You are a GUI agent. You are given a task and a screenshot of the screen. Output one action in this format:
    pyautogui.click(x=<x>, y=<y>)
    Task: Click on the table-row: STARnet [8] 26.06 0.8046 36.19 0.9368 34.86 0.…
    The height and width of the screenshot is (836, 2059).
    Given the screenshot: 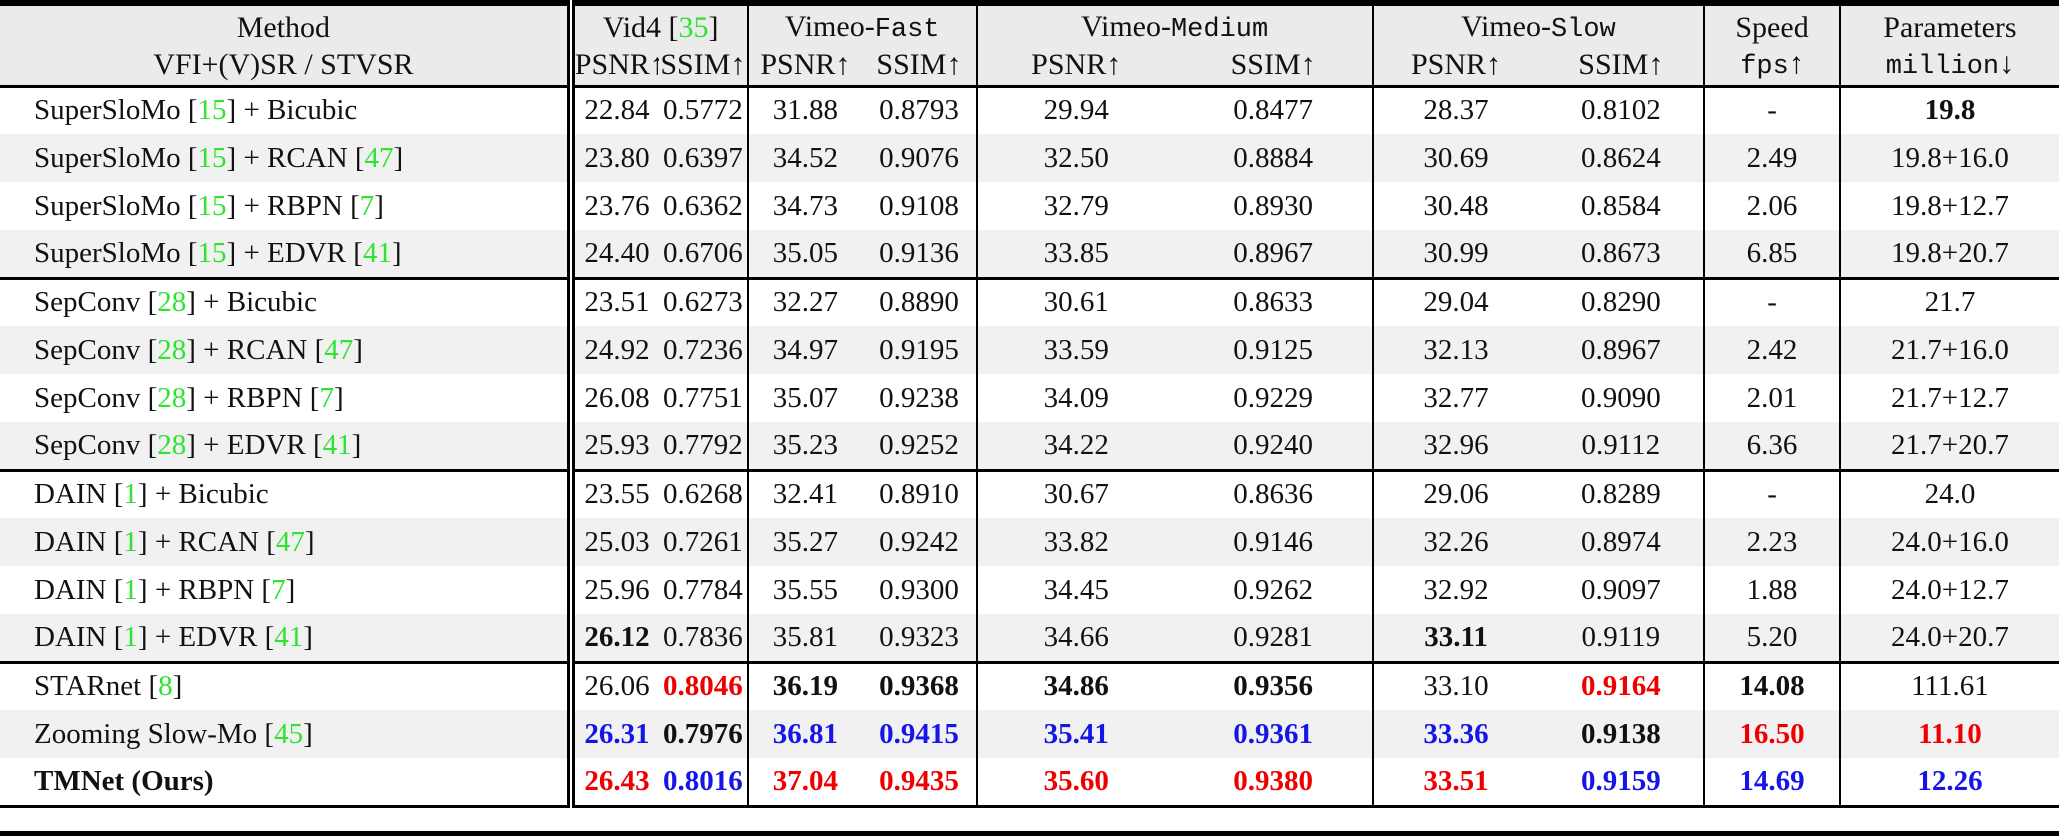 What is the action you would take?
    pyautogui.click(x=1029, y=686)
    